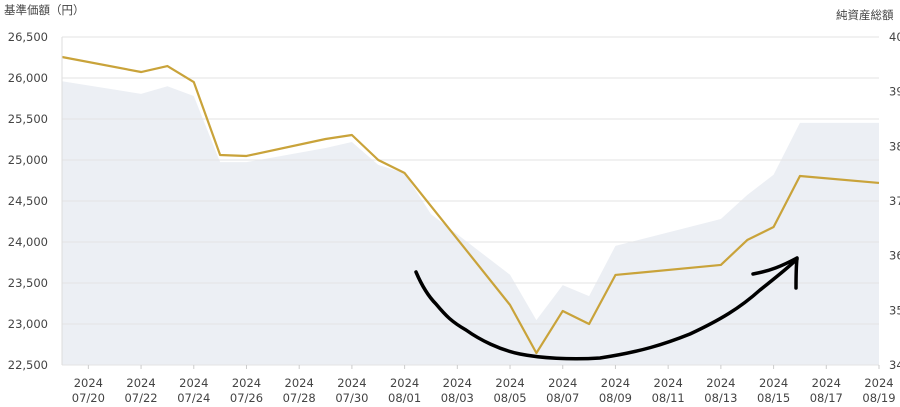  What do you see at coordinates (894, 37) in the screenshot?
I see `y2-tick-label: 40` at bounding box center [894, 37].